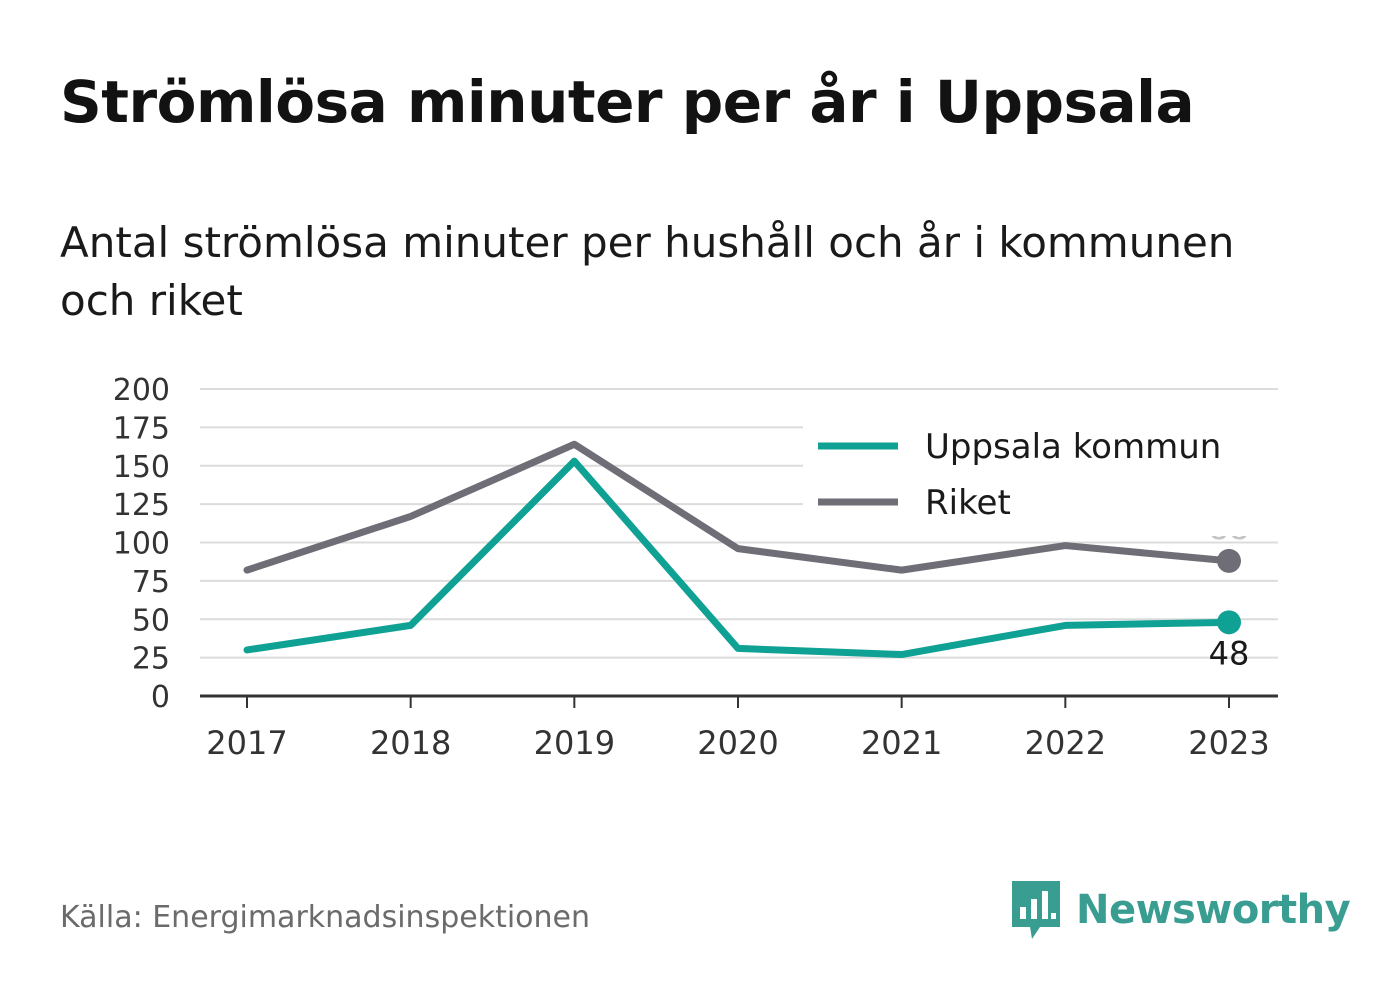  I want to click on series-line-uppsala, so click(738, 558).